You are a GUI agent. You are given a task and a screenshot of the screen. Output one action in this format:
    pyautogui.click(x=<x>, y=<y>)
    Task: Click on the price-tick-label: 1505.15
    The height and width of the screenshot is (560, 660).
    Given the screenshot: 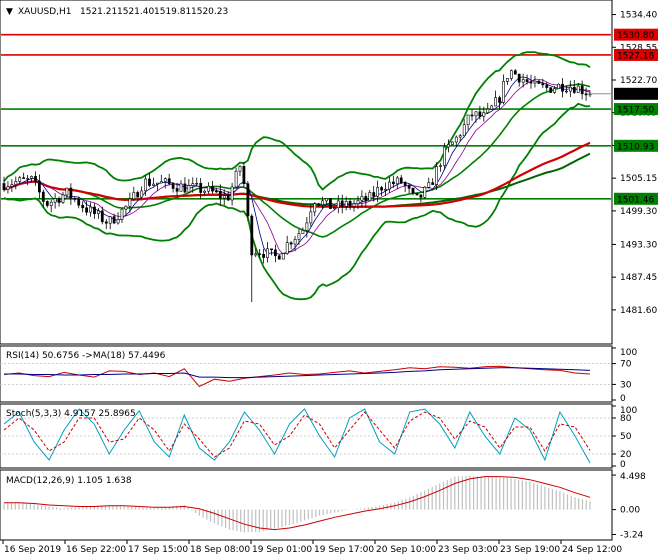 What is the action you would take?
    pyautogui.click(x=638, y=179)
    